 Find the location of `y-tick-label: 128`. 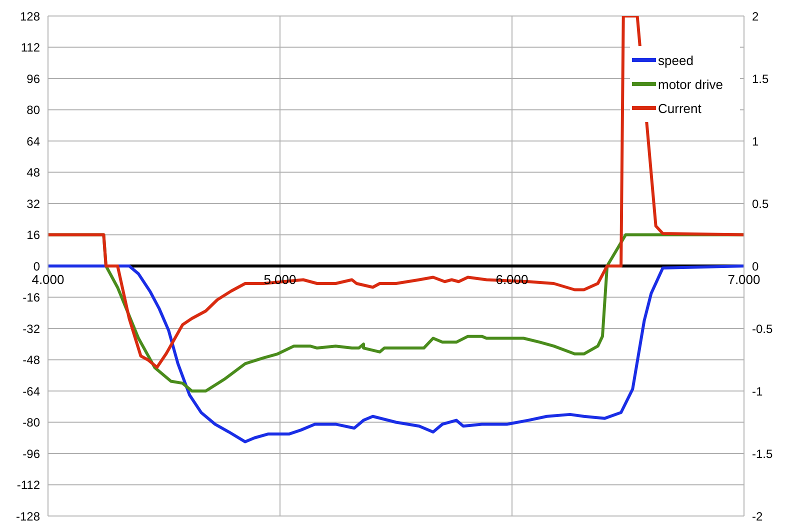

y-tick-label: 128 is located at coordinates (30, 16).